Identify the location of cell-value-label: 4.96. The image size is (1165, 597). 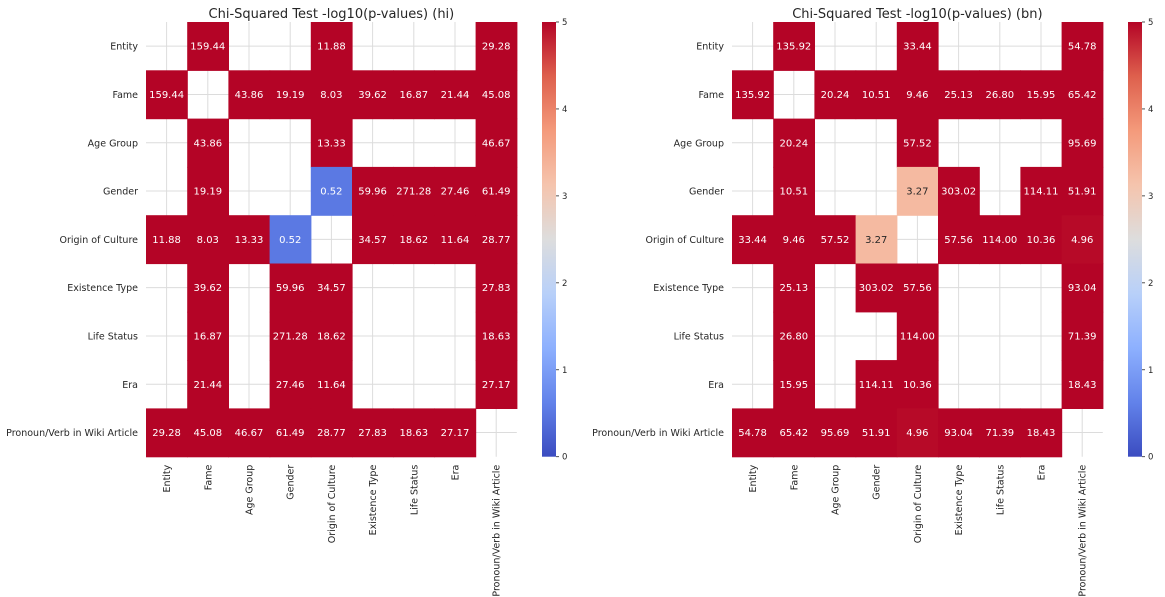
(1082, 240).